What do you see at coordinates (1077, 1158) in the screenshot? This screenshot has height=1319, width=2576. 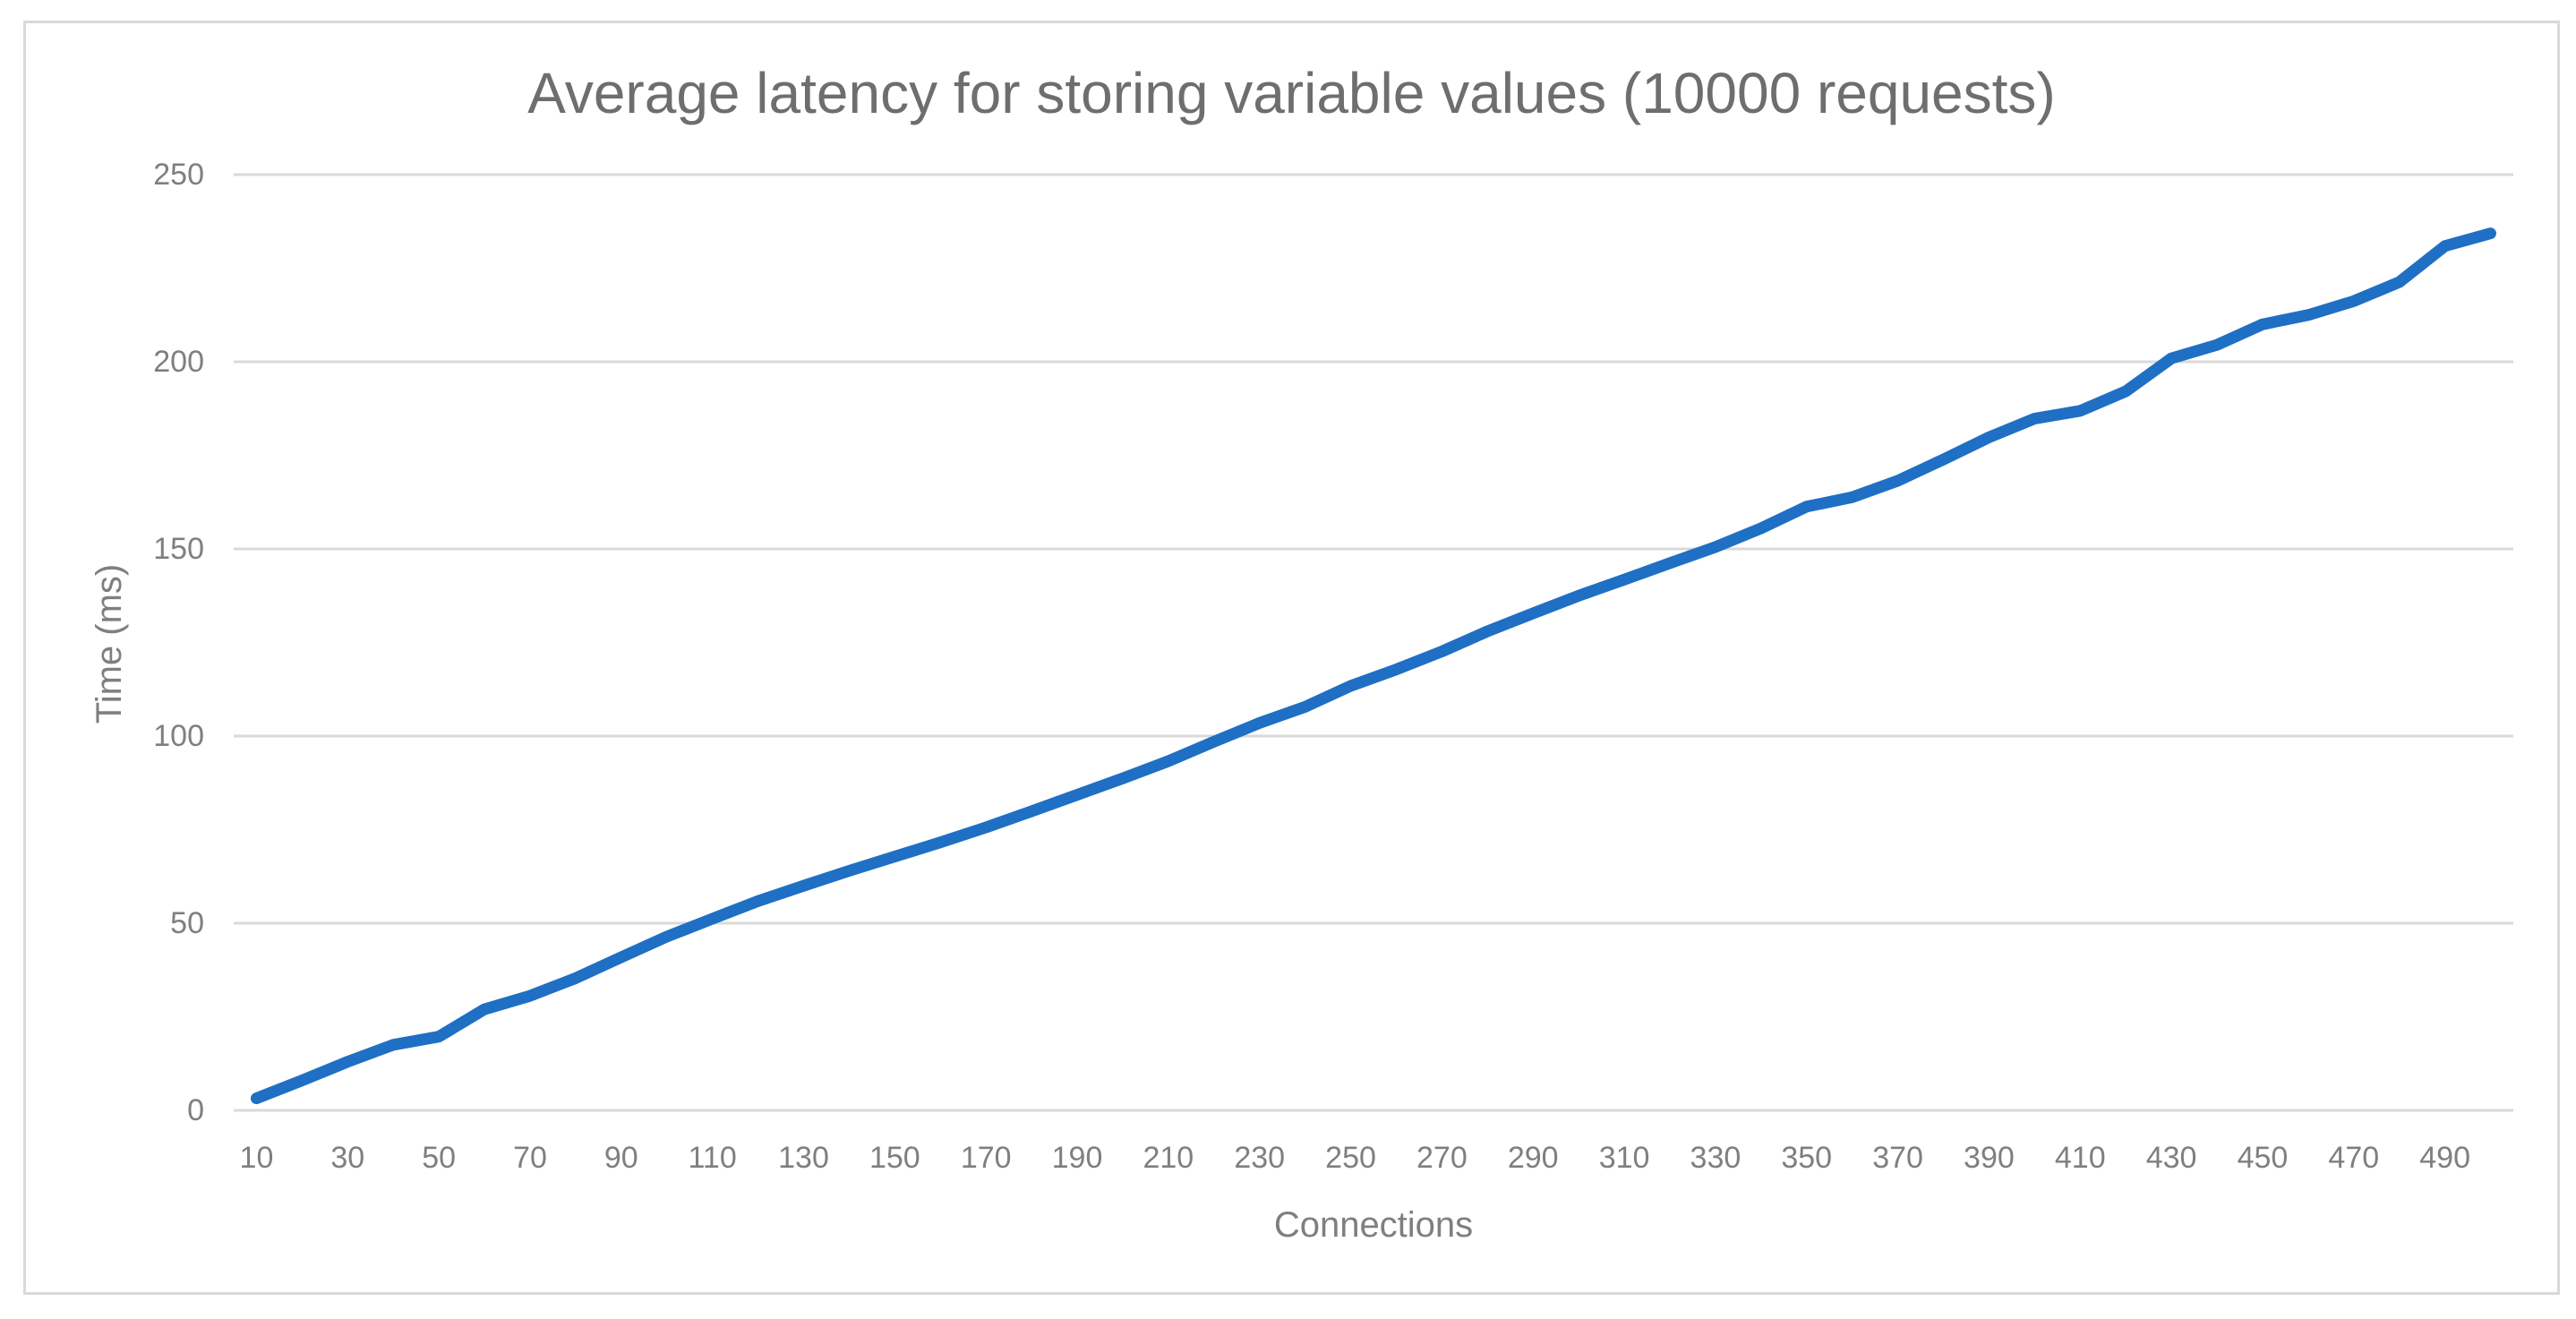 I see `x-tick-label: 190` at bounding box center [1077, 1158].